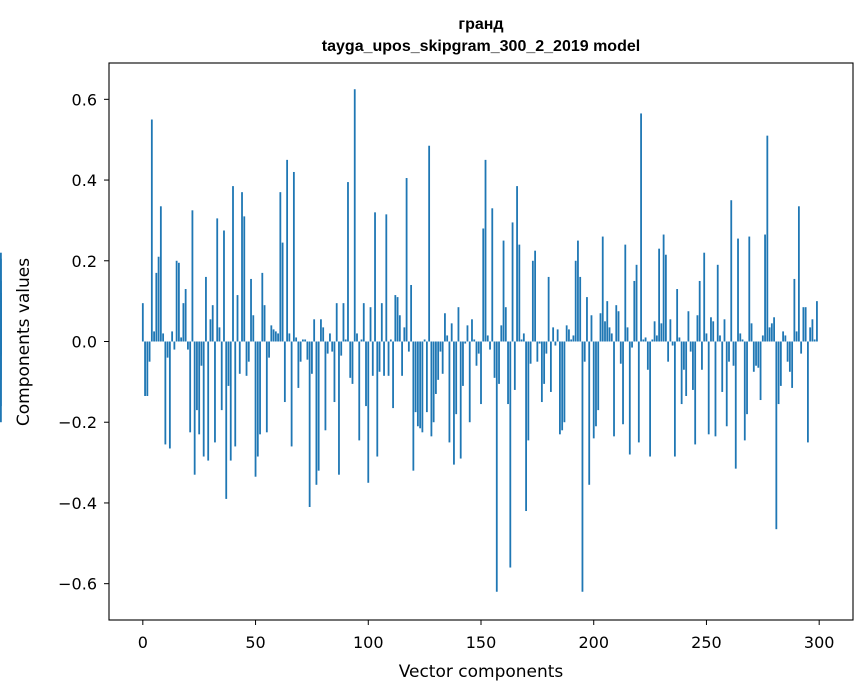  I want to click on chart-subtitle: tayga_upos_skipgram_300_2_2019 model, so click(481, 46).